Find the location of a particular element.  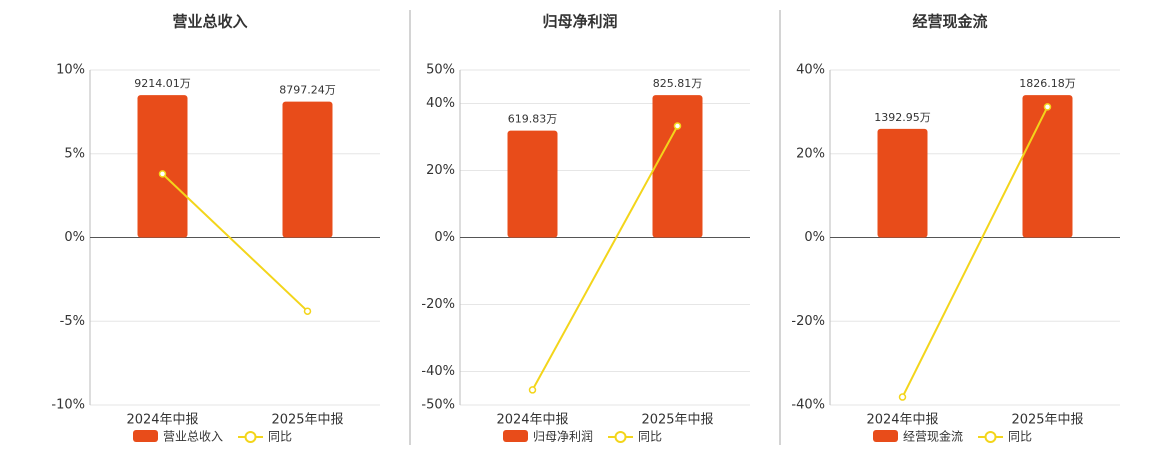

value-label: 1392.95万 is located at coordinates (902, 117).